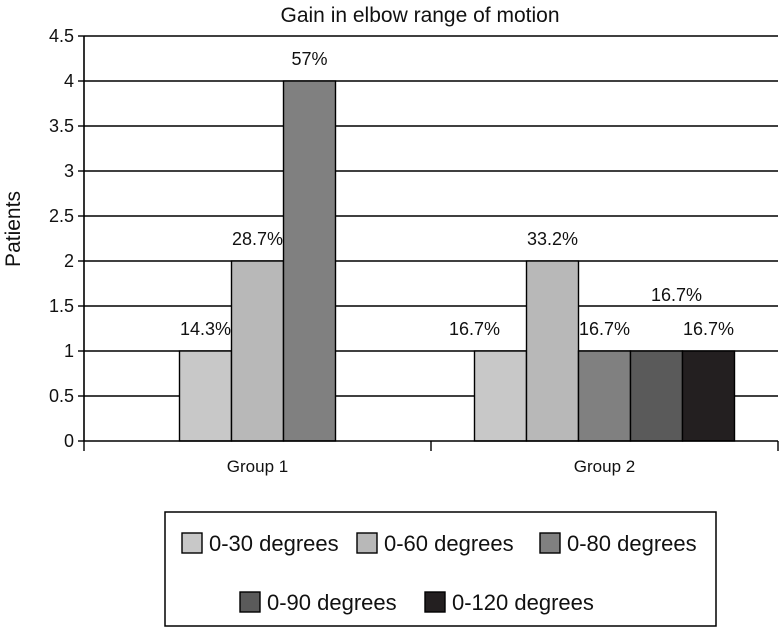 The width and height of the screenshot is (779, 629). Describe the element at coordinates (257, 466) in the screenshot. I see `x-category-label: Group 1` at that location.